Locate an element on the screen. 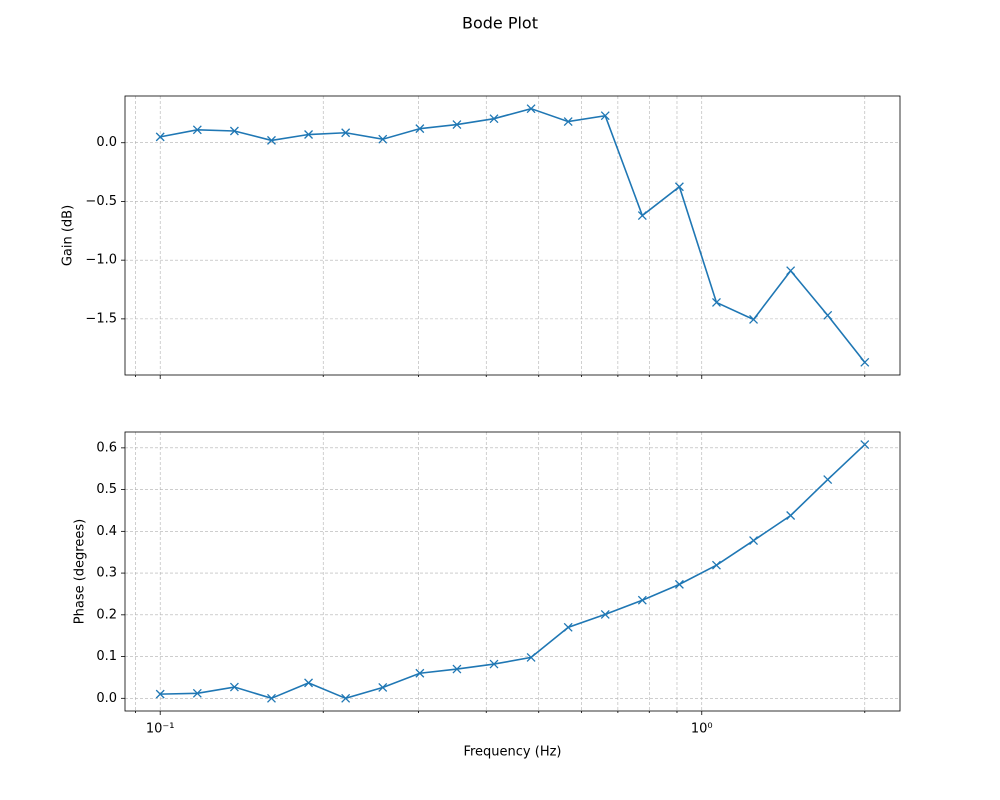 The image size is (1000, 800). y-tick-label: −1.0 is located at coordinates (101, 260).